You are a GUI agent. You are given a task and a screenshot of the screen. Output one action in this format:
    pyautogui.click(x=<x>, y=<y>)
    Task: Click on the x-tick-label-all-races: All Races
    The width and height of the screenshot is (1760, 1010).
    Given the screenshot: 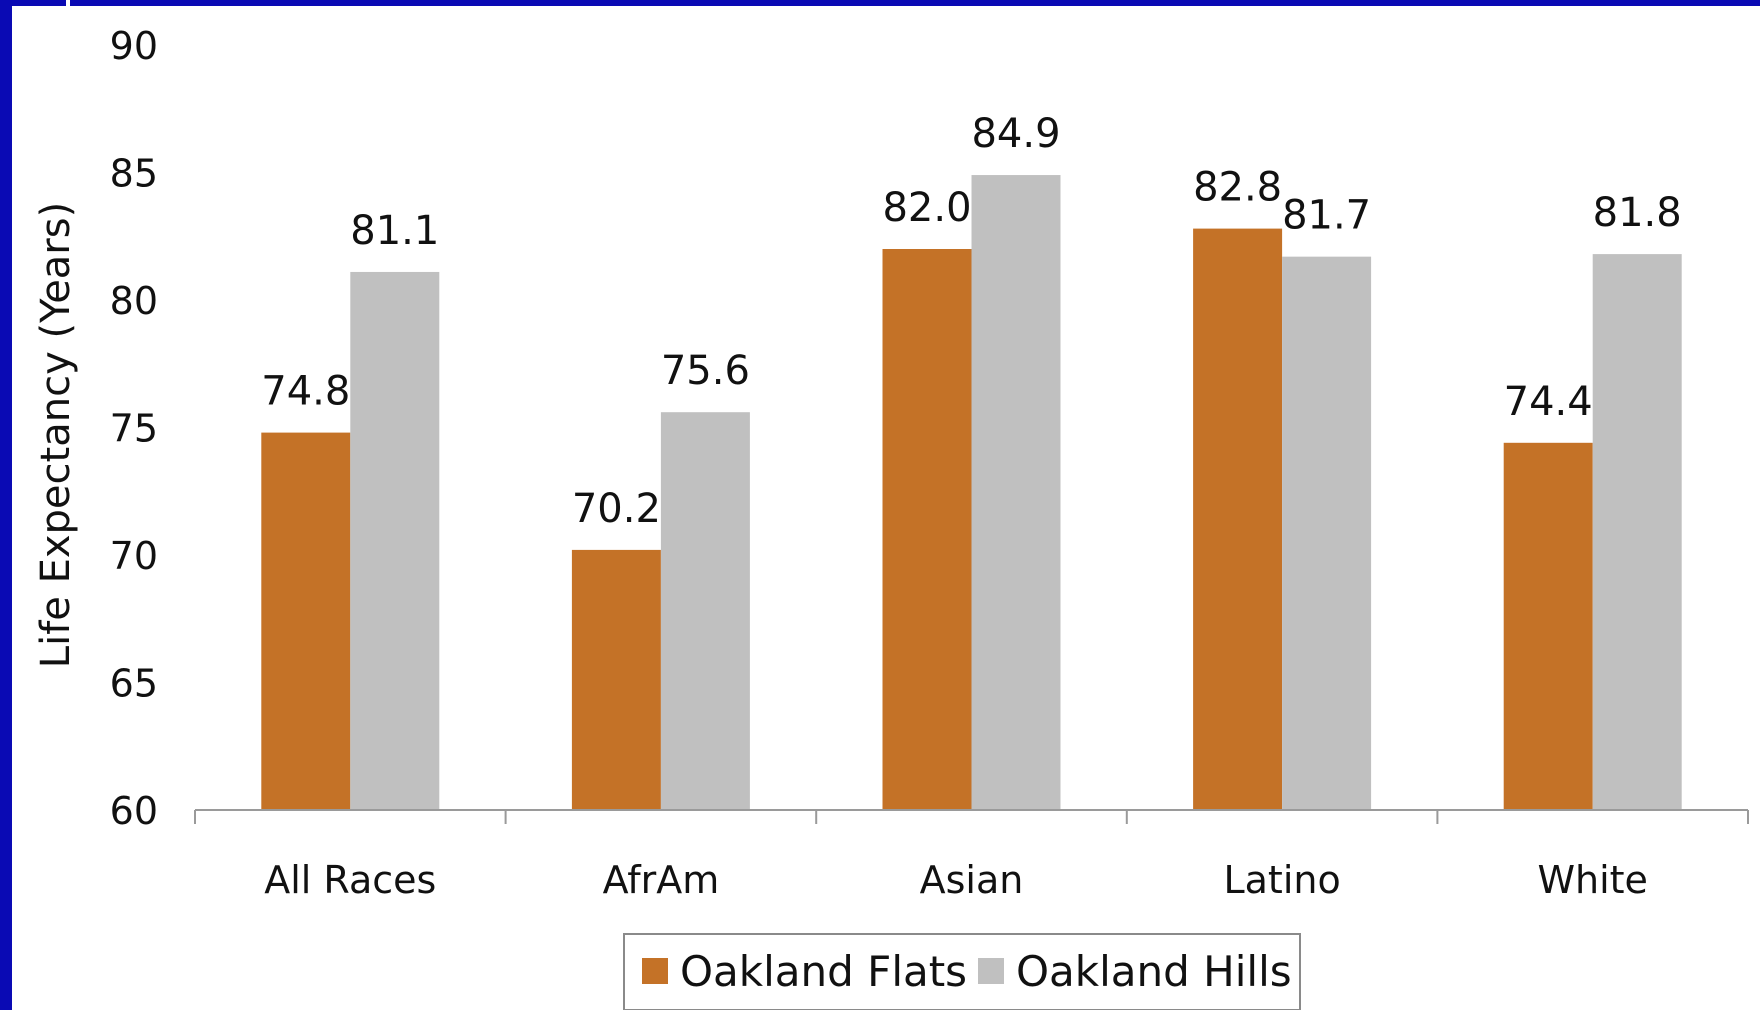 What is the action you would take?
    pyautogui.click(x=350, y=880)
    